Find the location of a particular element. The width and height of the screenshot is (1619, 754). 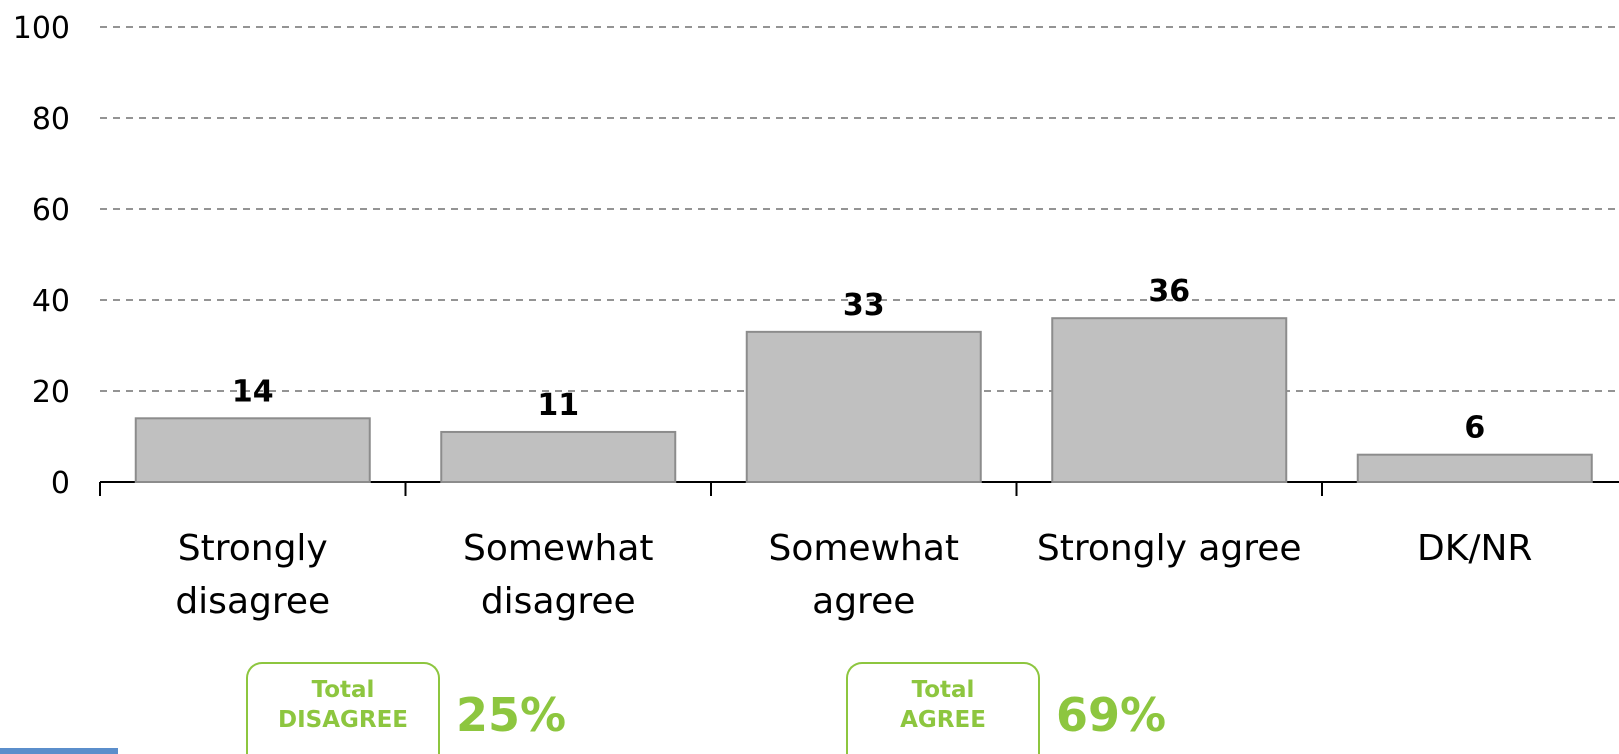

y-tick-label: 40 is located at coordinates (51, 301).